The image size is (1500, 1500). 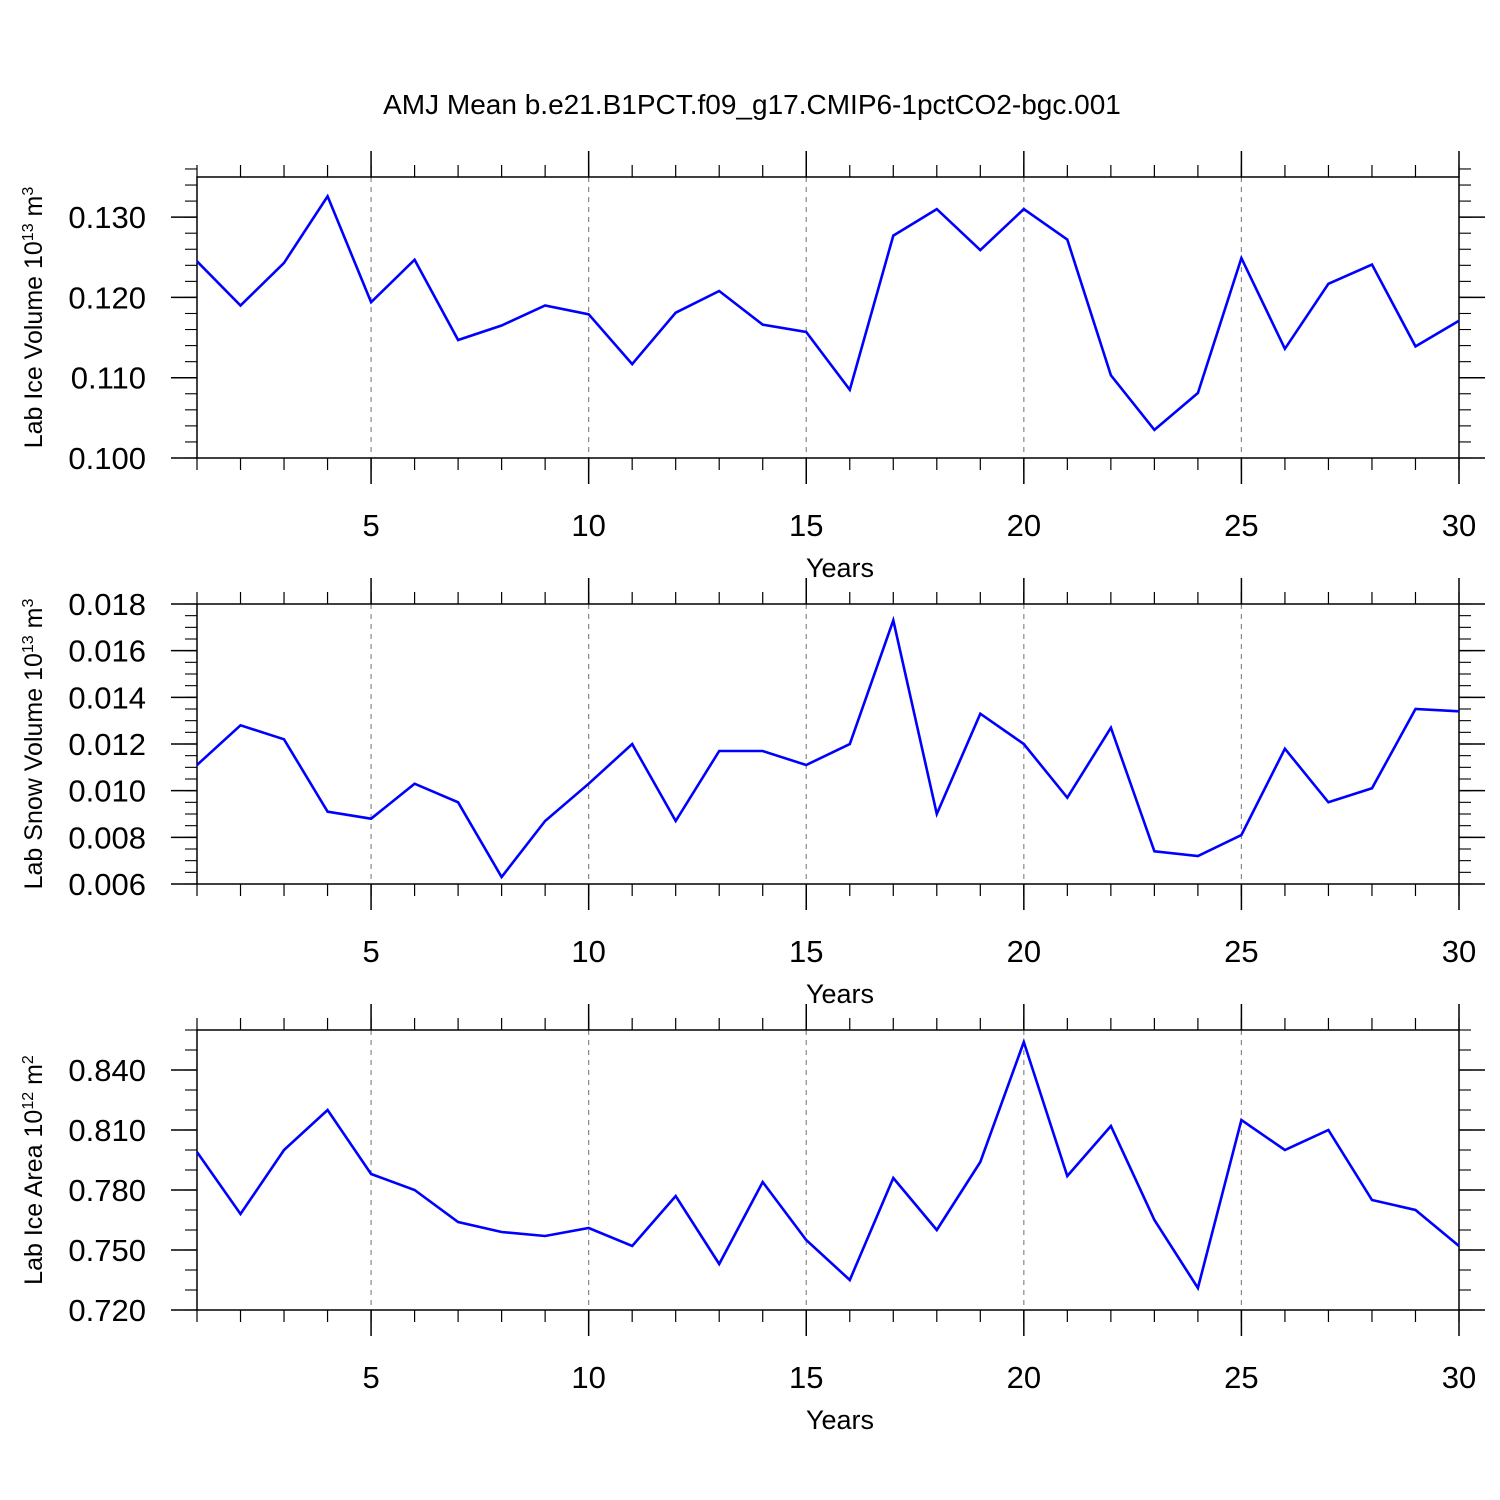 What do you see at coordinates (107, 1250) in the screenshot?
I see `y-tick-label: 0.750` at bounding box center [107, 1250].